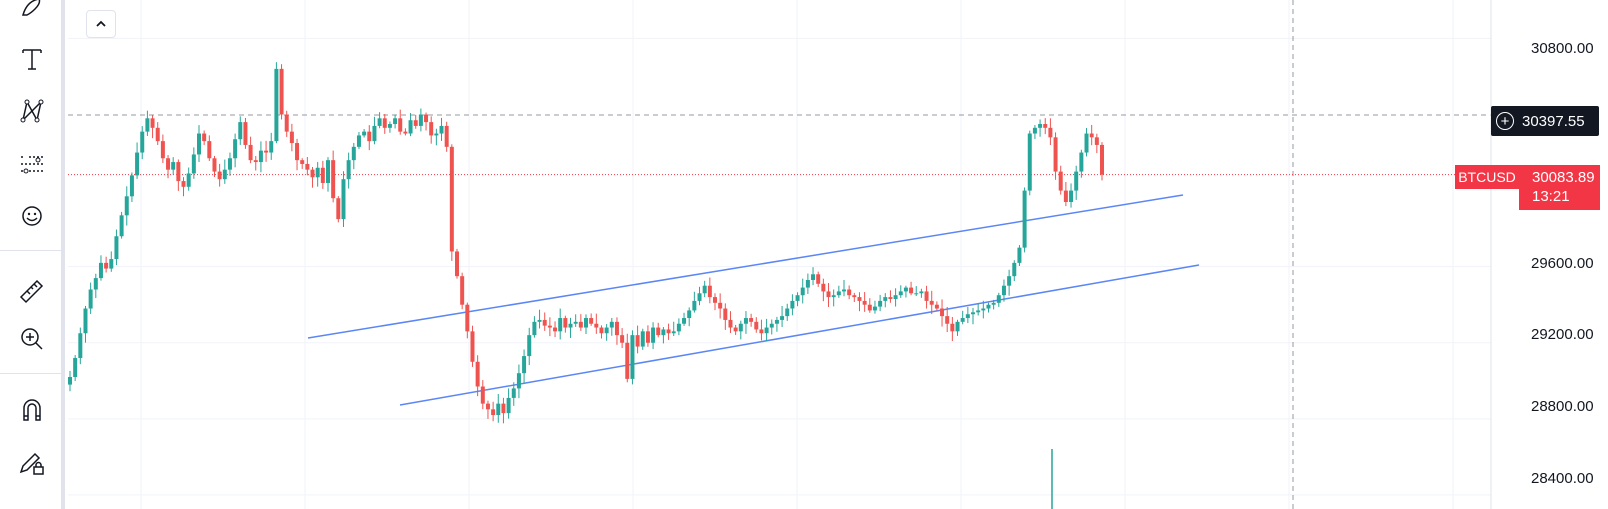  What do you see at coordinates (1505, 121) in the screenshot?
I see `plus-icon: +` at bounding box center [1505, 121].